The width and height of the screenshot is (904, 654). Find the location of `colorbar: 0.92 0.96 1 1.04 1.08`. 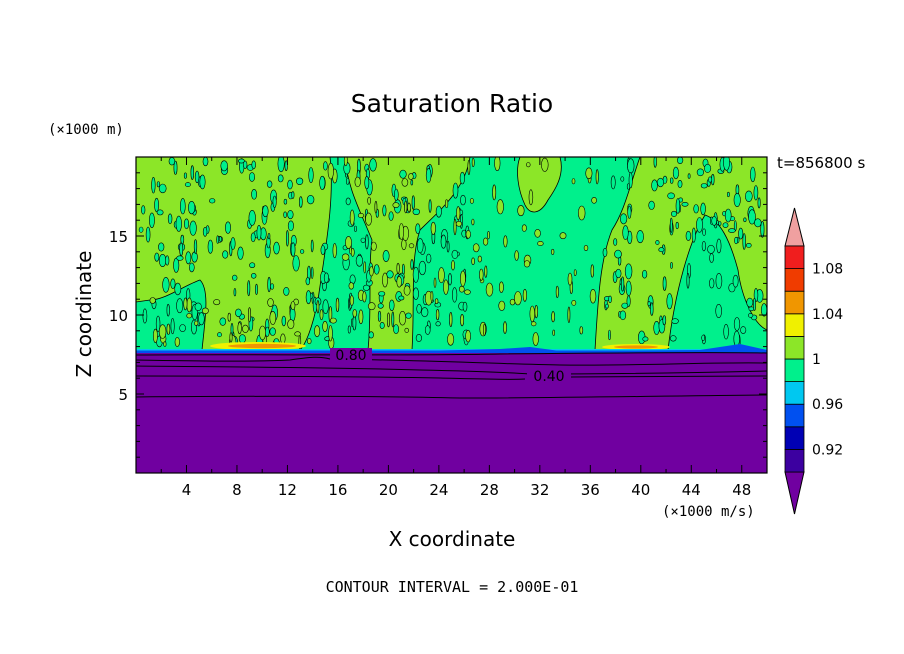

colorbar: 0.92 0.96 1 1.04 1.08 is located at coordinates (813, 361).